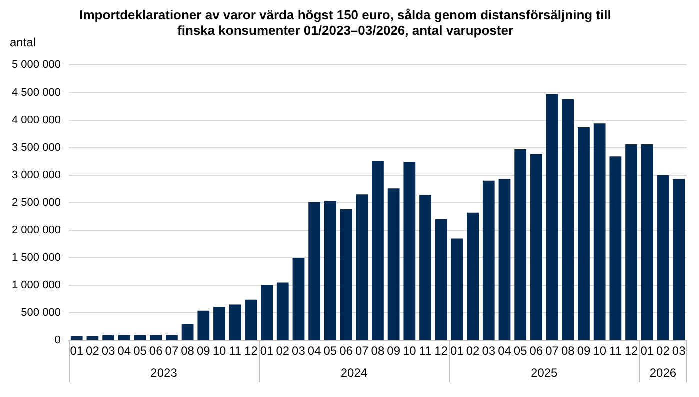 The image size is (699, 397). I want to click on y-tick-label: 2 500 000, so click(36, 202).